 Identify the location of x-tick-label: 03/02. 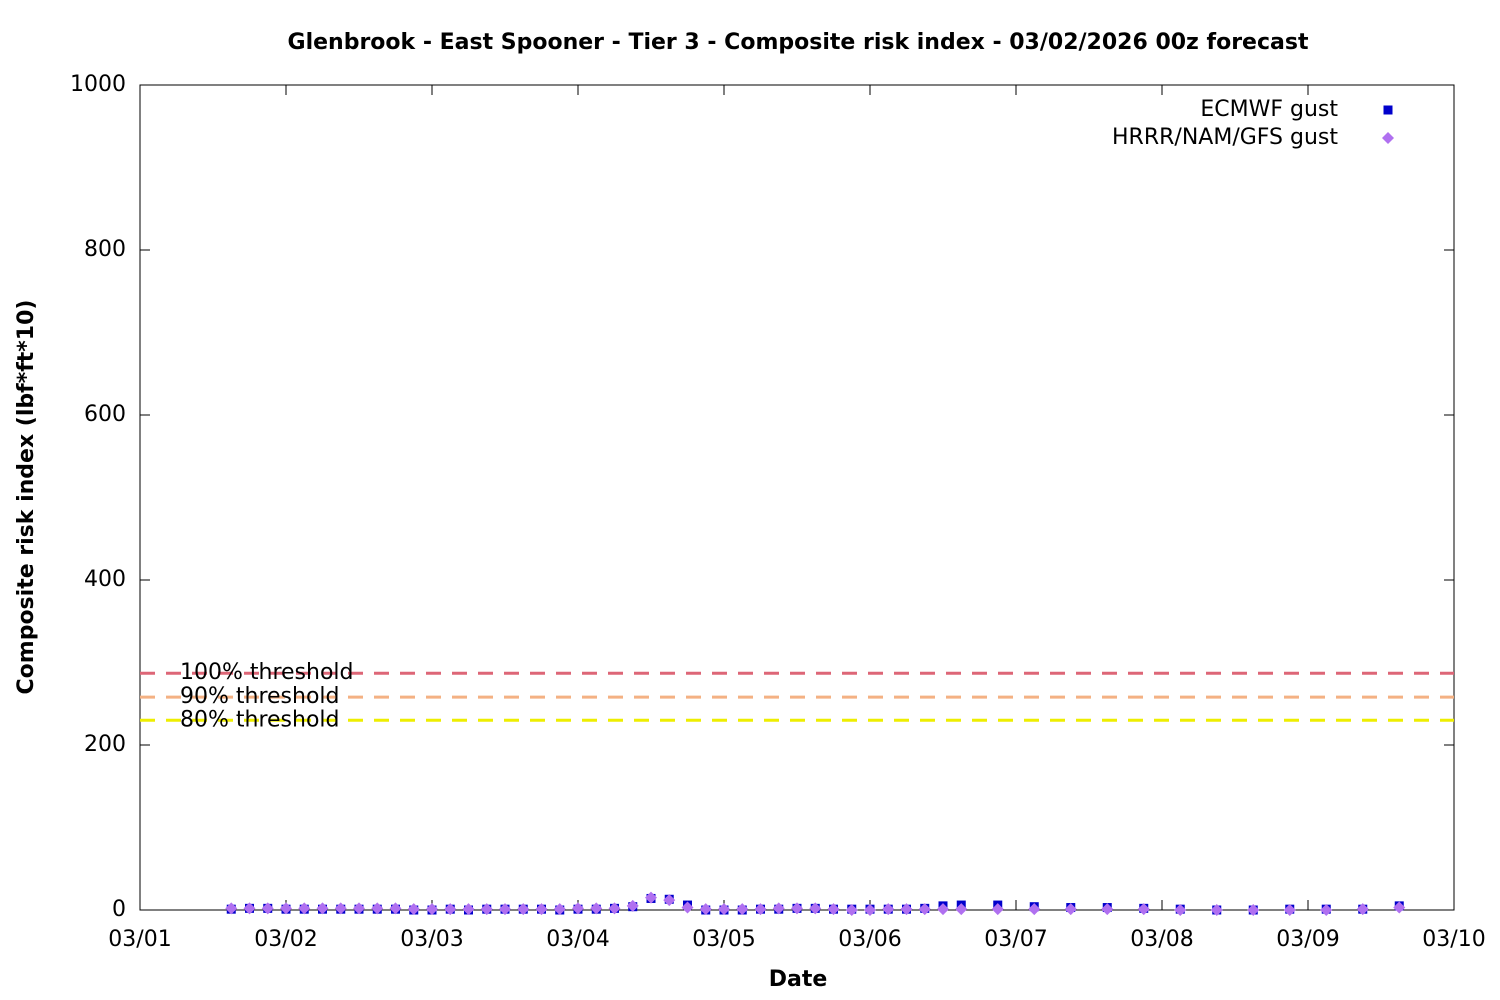
(285, 939).